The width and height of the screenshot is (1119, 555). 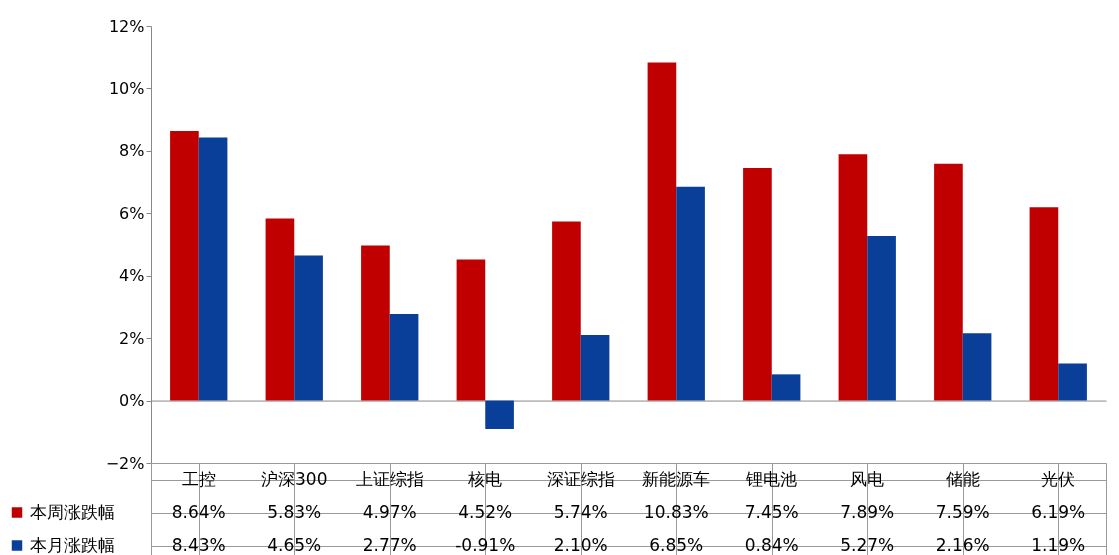 I want to click on x-tick-label: 锂电池, so click(x=771, y=478).